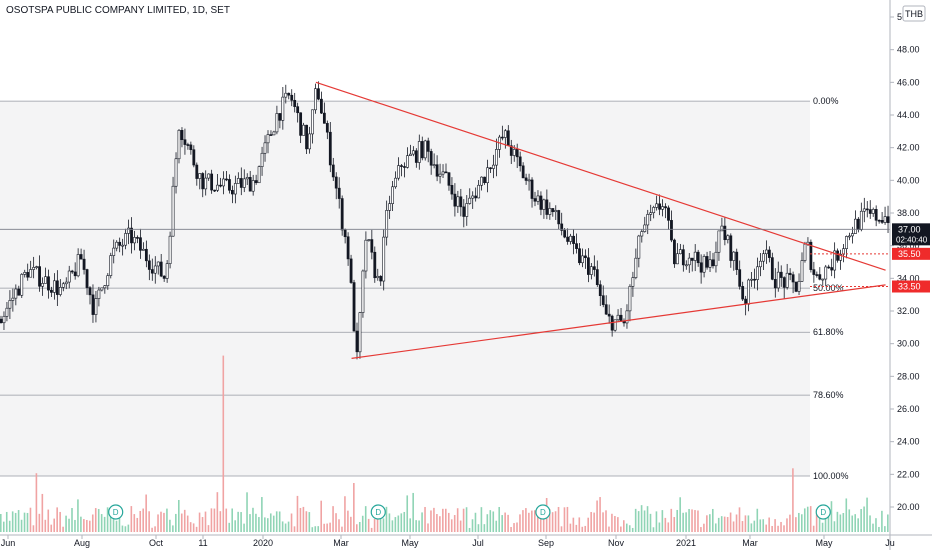 The width and height of the screenshot is (932, 550). What do you see at coordinates (908, 213) in the screenshot?
I see `y-tick-label: 38.00` at bounding box center [908, 213].